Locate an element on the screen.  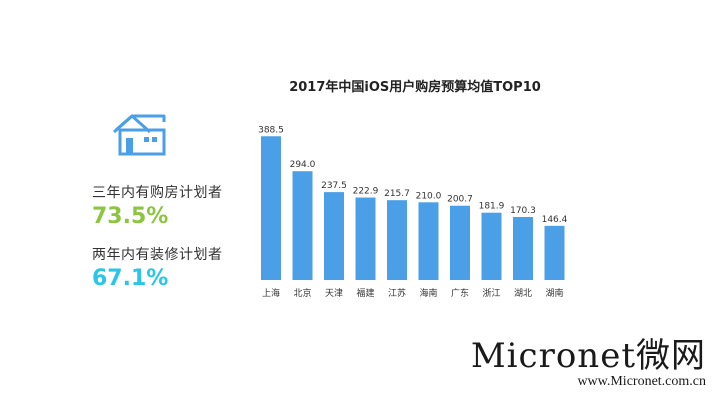
x-tick-label-8: 湖北 is located at coordinates (523, 293).